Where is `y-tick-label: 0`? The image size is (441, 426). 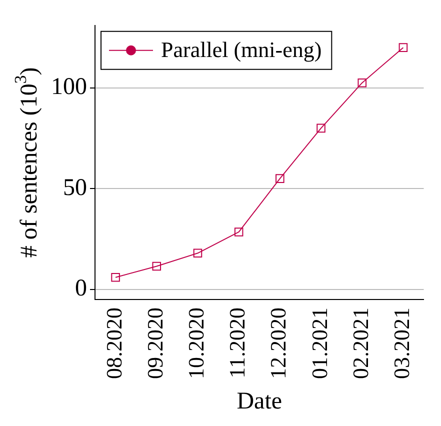 y-tick-label: 0 is located at coordinates (81, 289).